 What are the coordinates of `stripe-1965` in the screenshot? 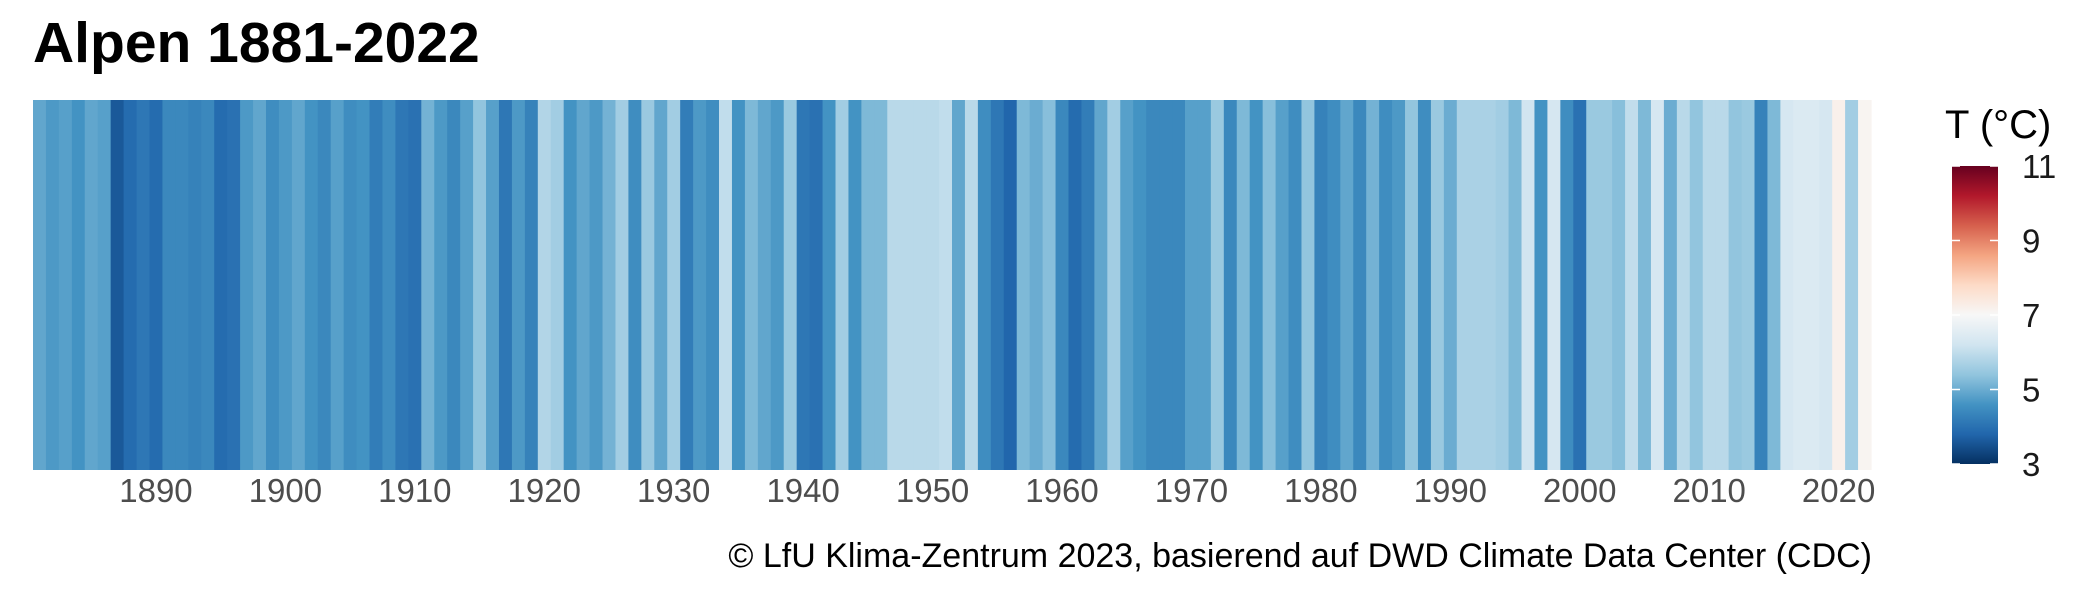 It's located at (1127, 285).